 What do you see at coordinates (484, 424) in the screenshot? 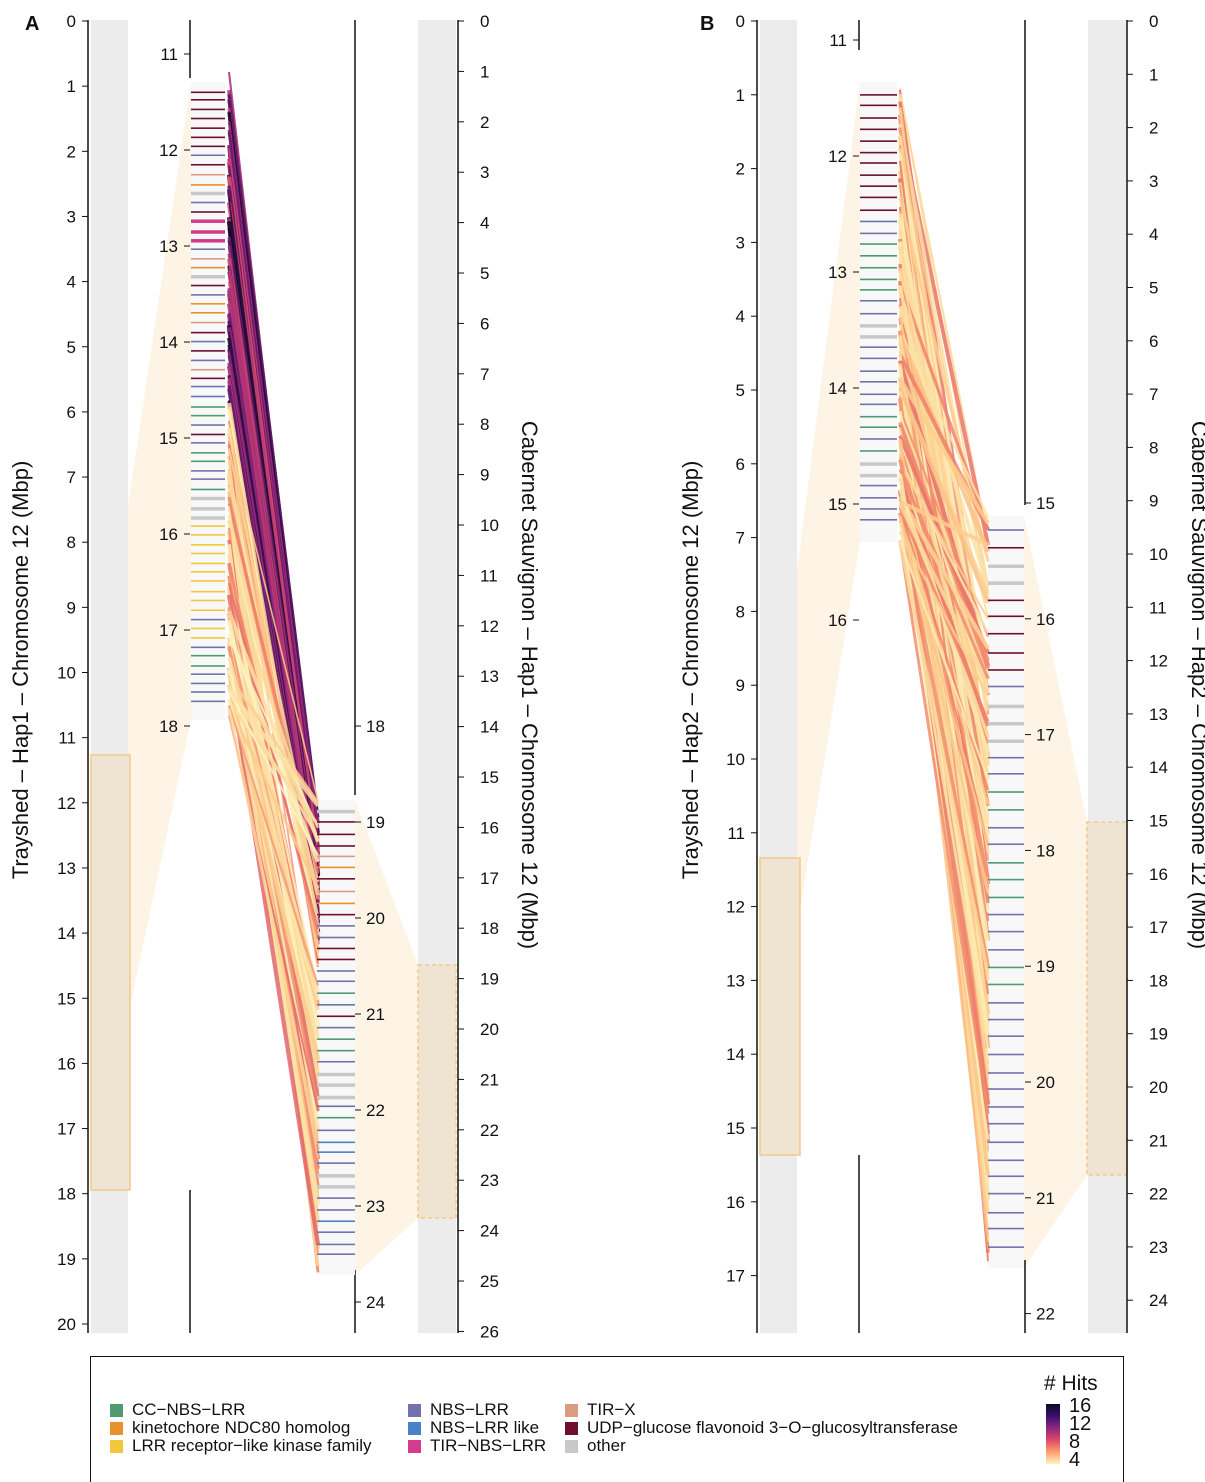
I see `right-axis-tick-label: 8` at bounding box center [484, 424].